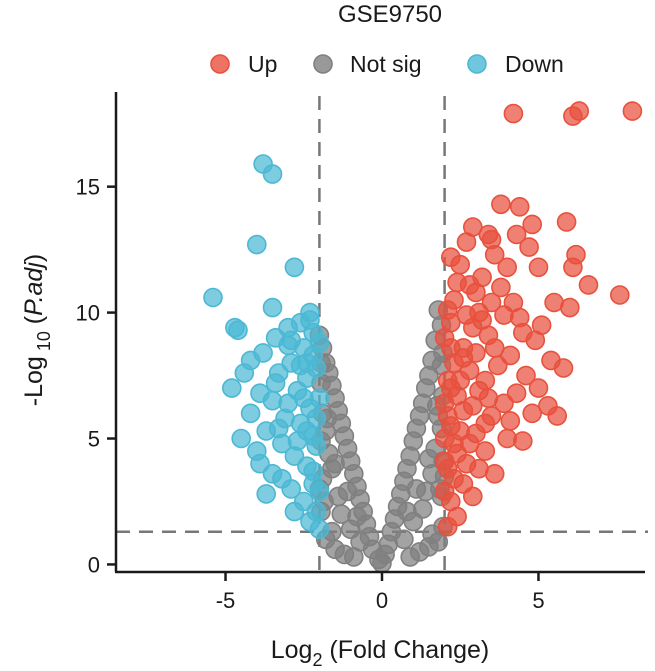 This screenshot has height=671, width=655. Describe the element at coordinates (538, 600) in the screenshot. I see `x-tick-label-2: 5` at that location.